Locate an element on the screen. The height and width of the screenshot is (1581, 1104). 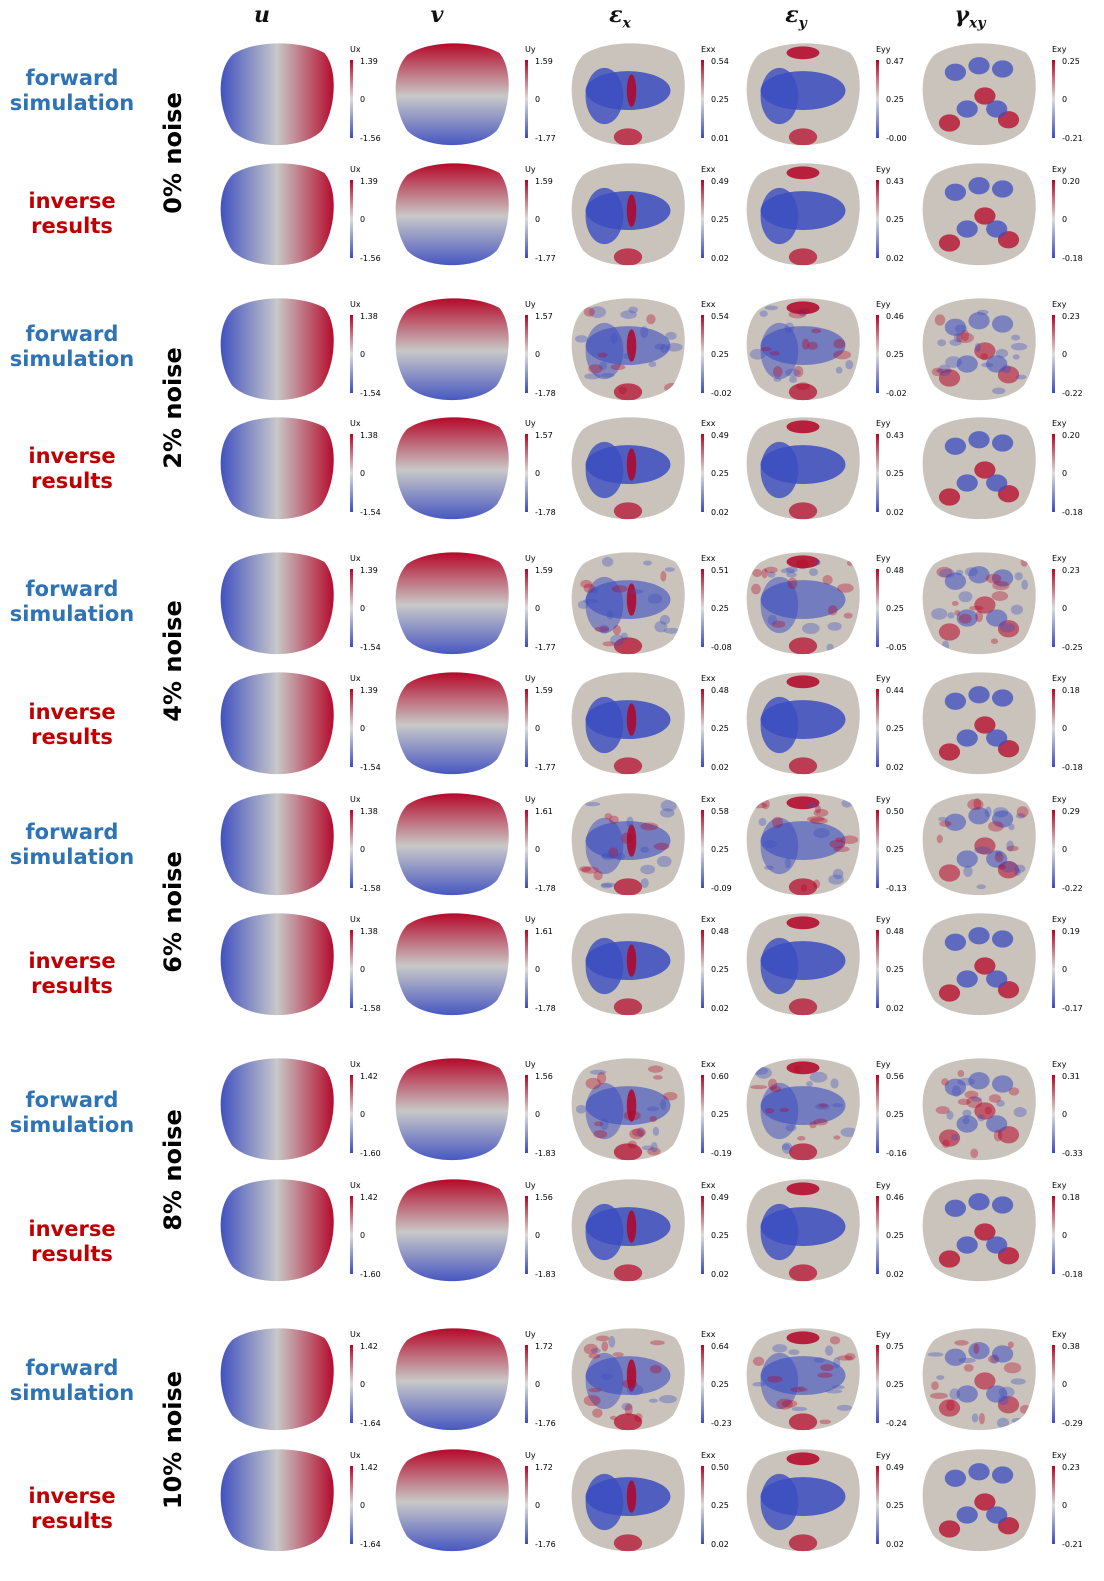
noise-level-label: 0% noise is located at coordinates (173, 153).